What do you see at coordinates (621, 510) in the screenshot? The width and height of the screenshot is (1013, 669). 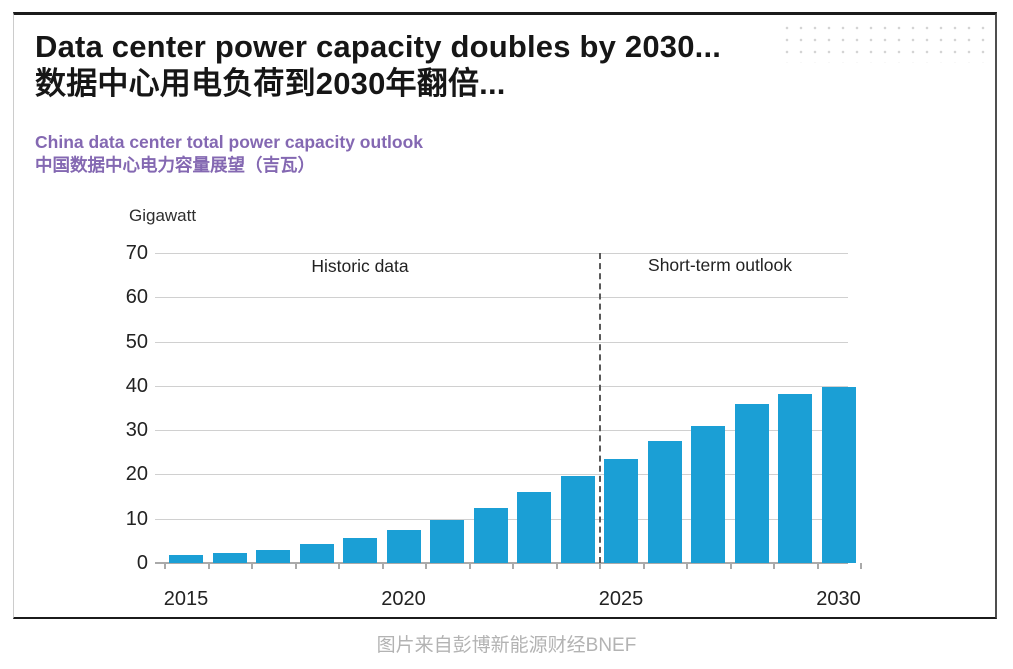 I see `bar-2025` at bounding box center [621, 510].